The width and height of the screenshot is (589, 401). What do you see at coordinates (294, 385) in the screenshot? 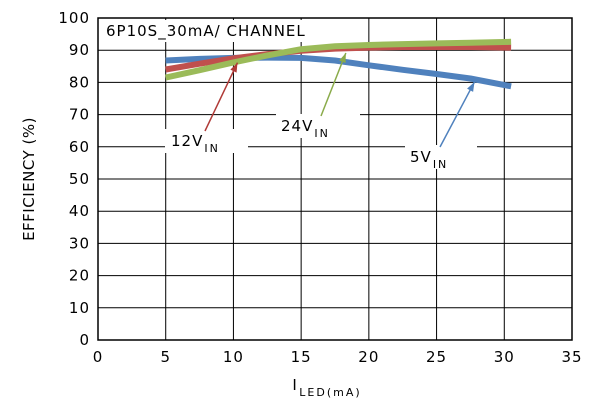
I see `x-axis-title-main: I` at bounding box center [294, 385].